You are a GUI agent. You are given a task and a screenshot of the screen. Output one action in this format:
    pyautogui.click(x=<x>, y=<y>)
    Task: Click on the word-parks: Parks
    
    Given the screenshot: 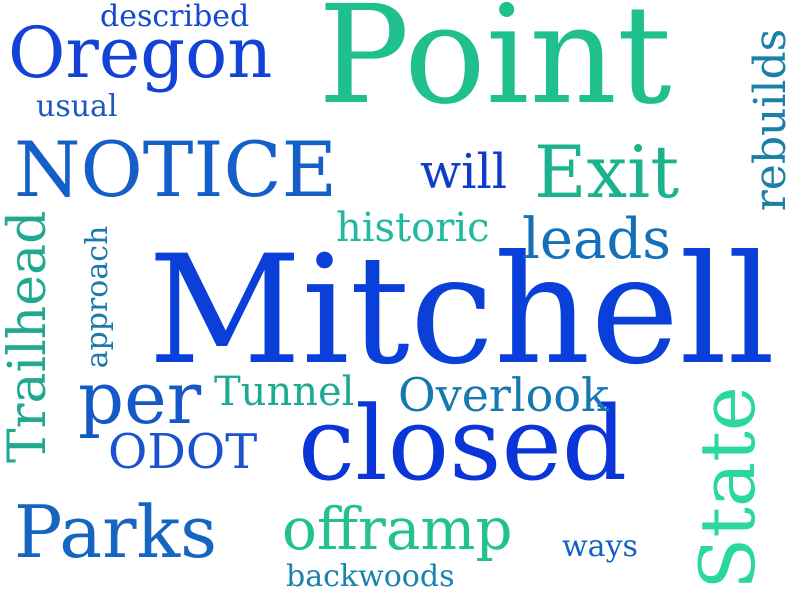 What is the action you would take?
    pyautogui.click(x=116, y=532)
    